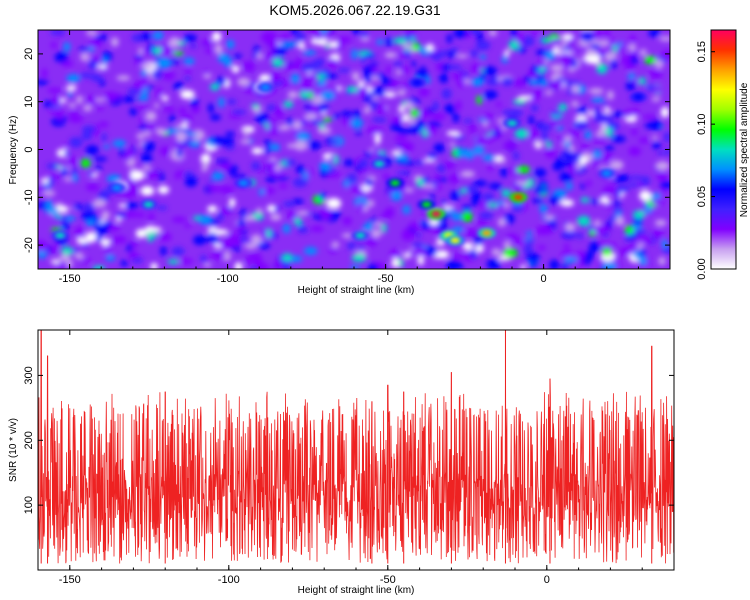 The image size is (750, 600). Describe the element at coordinates (228, 279) in the screenshot. I see `x-tick-label: -100` at that location.